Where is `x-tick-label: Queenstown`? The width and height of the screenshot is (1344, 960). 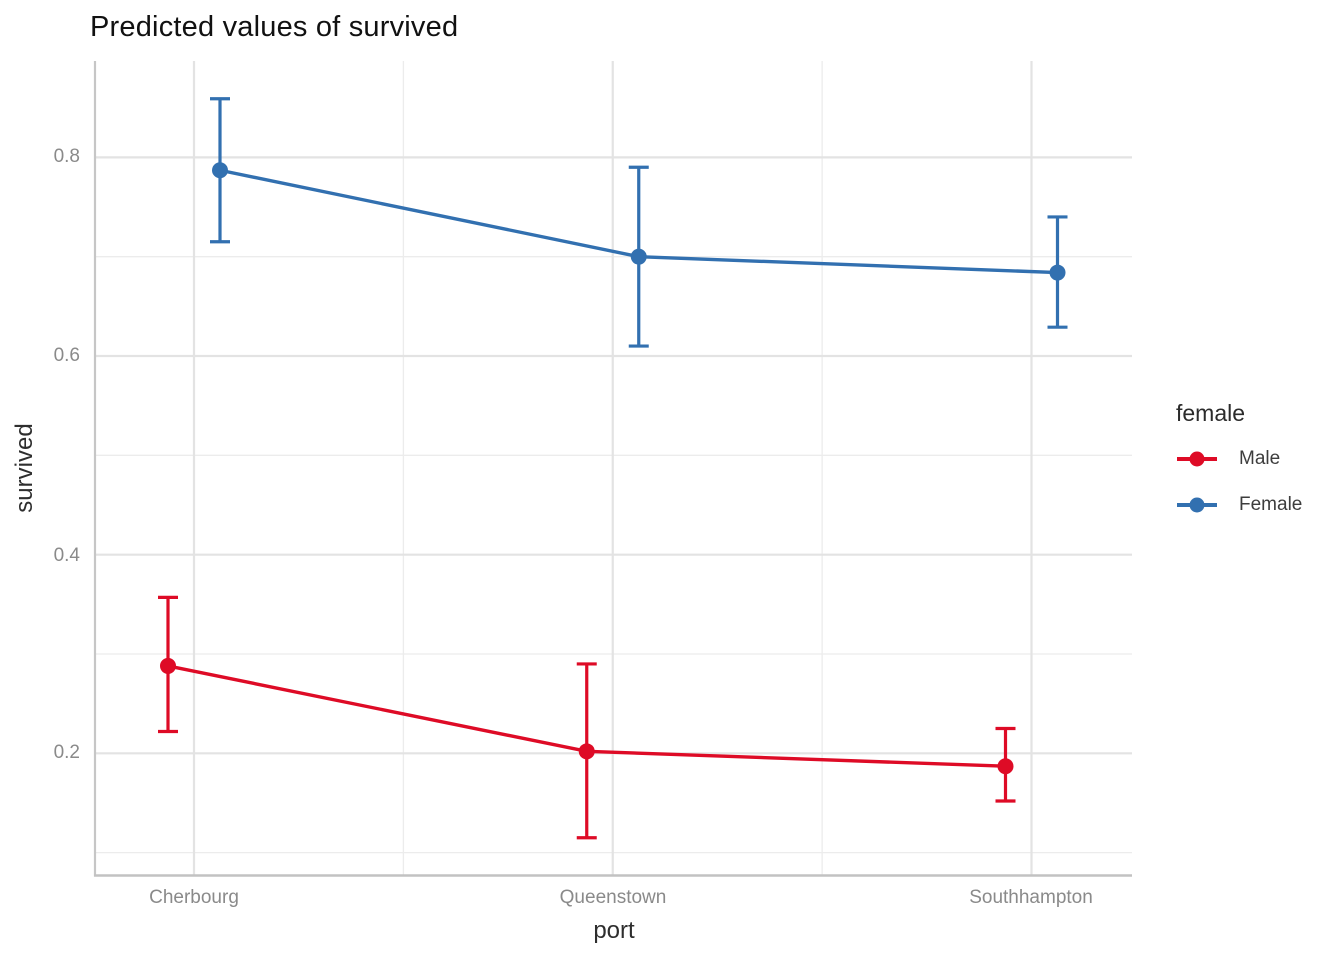 x-tick-label: Queenstown is located at coordinates (613, 897).